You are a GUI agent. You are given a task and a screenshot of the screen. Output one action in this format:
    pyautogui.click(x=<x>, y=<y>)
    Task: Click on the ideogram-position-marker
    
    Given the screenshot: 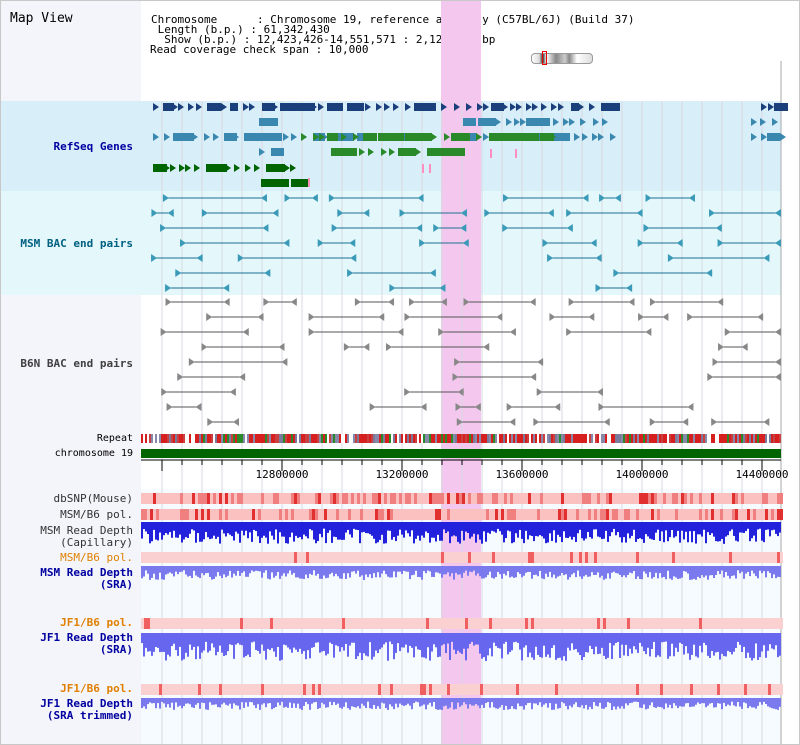 What is the action you would take?
    pyautogui.click(x=544, y=58)
    